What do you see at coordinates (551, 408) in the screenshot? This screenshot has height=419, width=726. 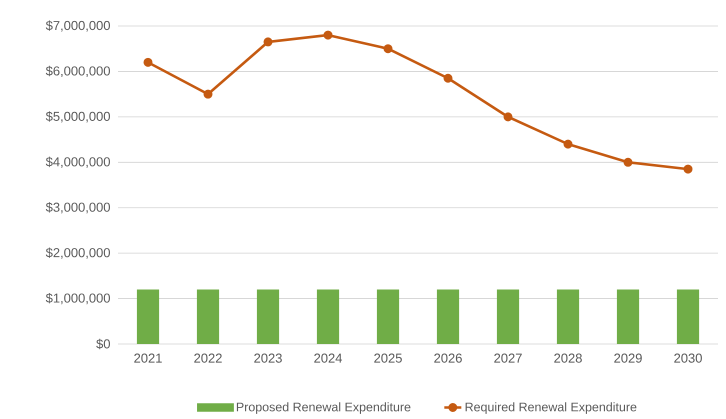 I see `legend-label: Required Renewal Expenditure` at bounding box center [551, 408].